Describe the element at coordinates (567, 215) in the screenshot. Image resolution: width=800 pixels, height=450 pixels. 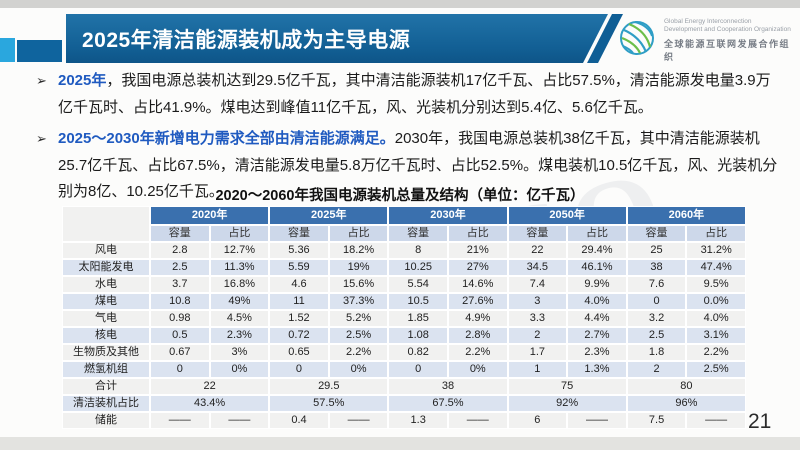
I see `year-header: 2050年` at that location.